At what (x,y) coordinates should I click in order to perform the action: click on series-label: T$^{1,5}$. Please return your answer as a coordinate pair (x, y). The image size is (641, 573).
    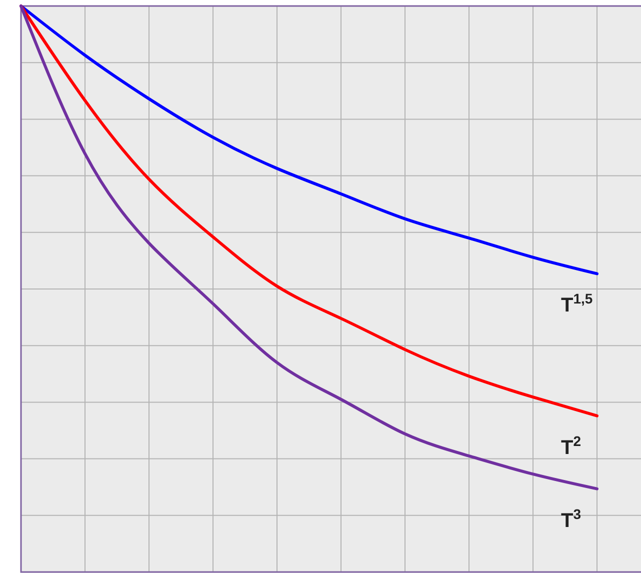
    Looking at the image, I should click on (577, 303).